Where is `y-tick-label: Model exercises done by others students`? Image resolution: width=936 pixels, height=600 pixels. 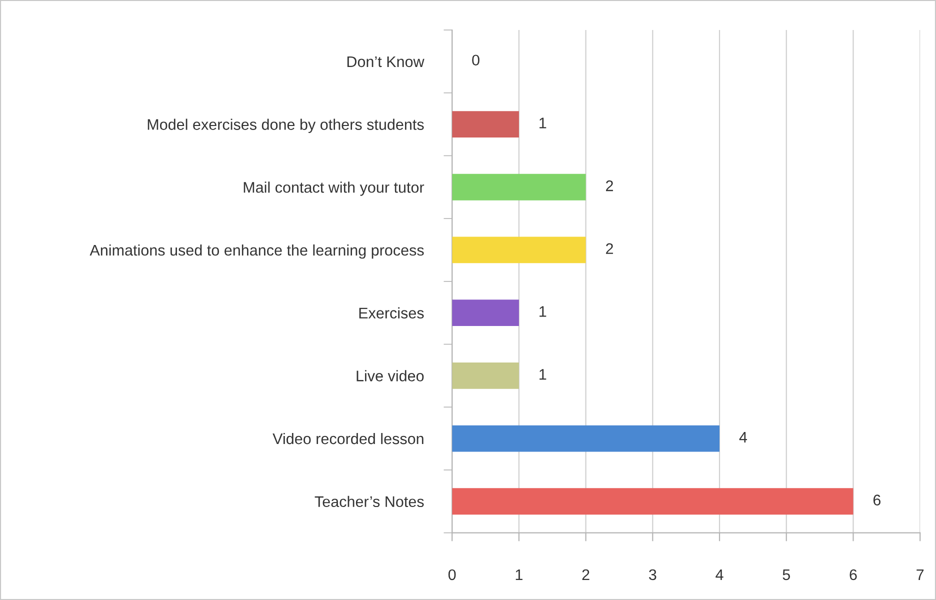
y-tick-label: Model exercises done by others students is located at coordinates (286, 125).